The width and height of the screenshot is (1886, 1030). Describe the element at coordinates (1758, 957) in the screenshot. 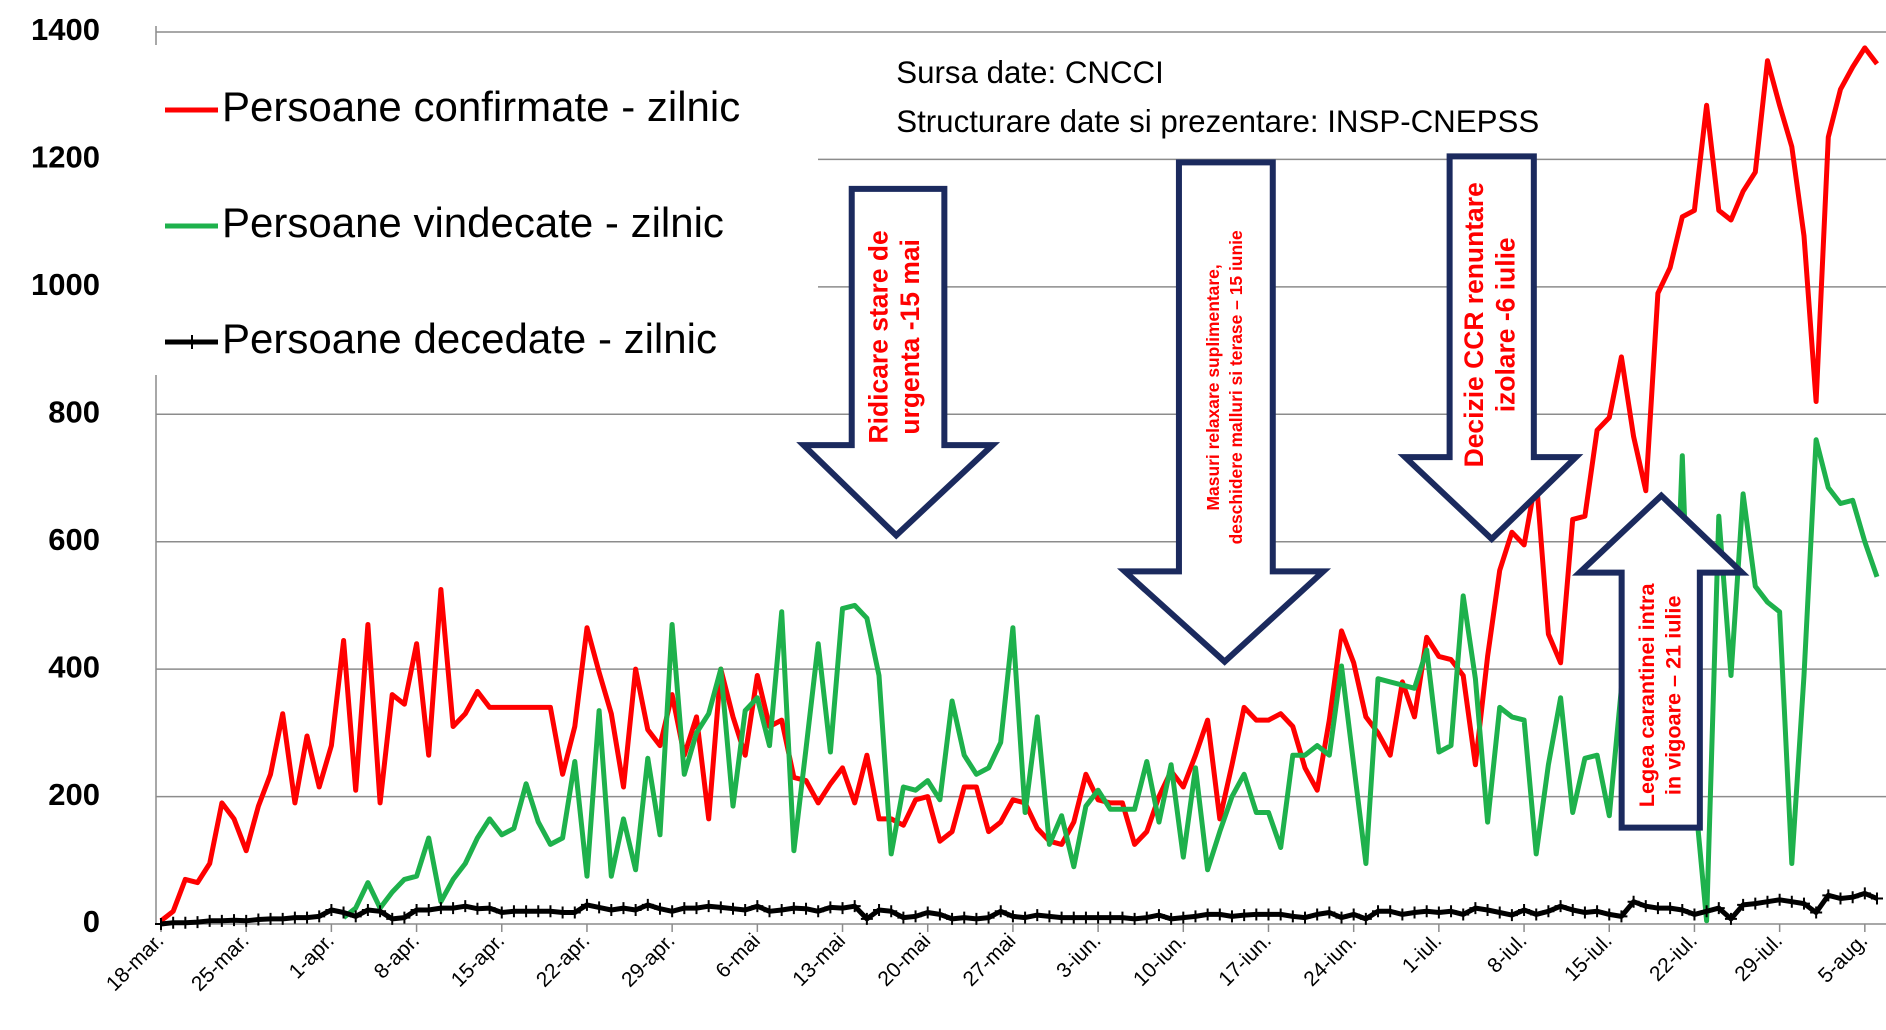

I see `x-tick-label: 29-iul.` at that location.